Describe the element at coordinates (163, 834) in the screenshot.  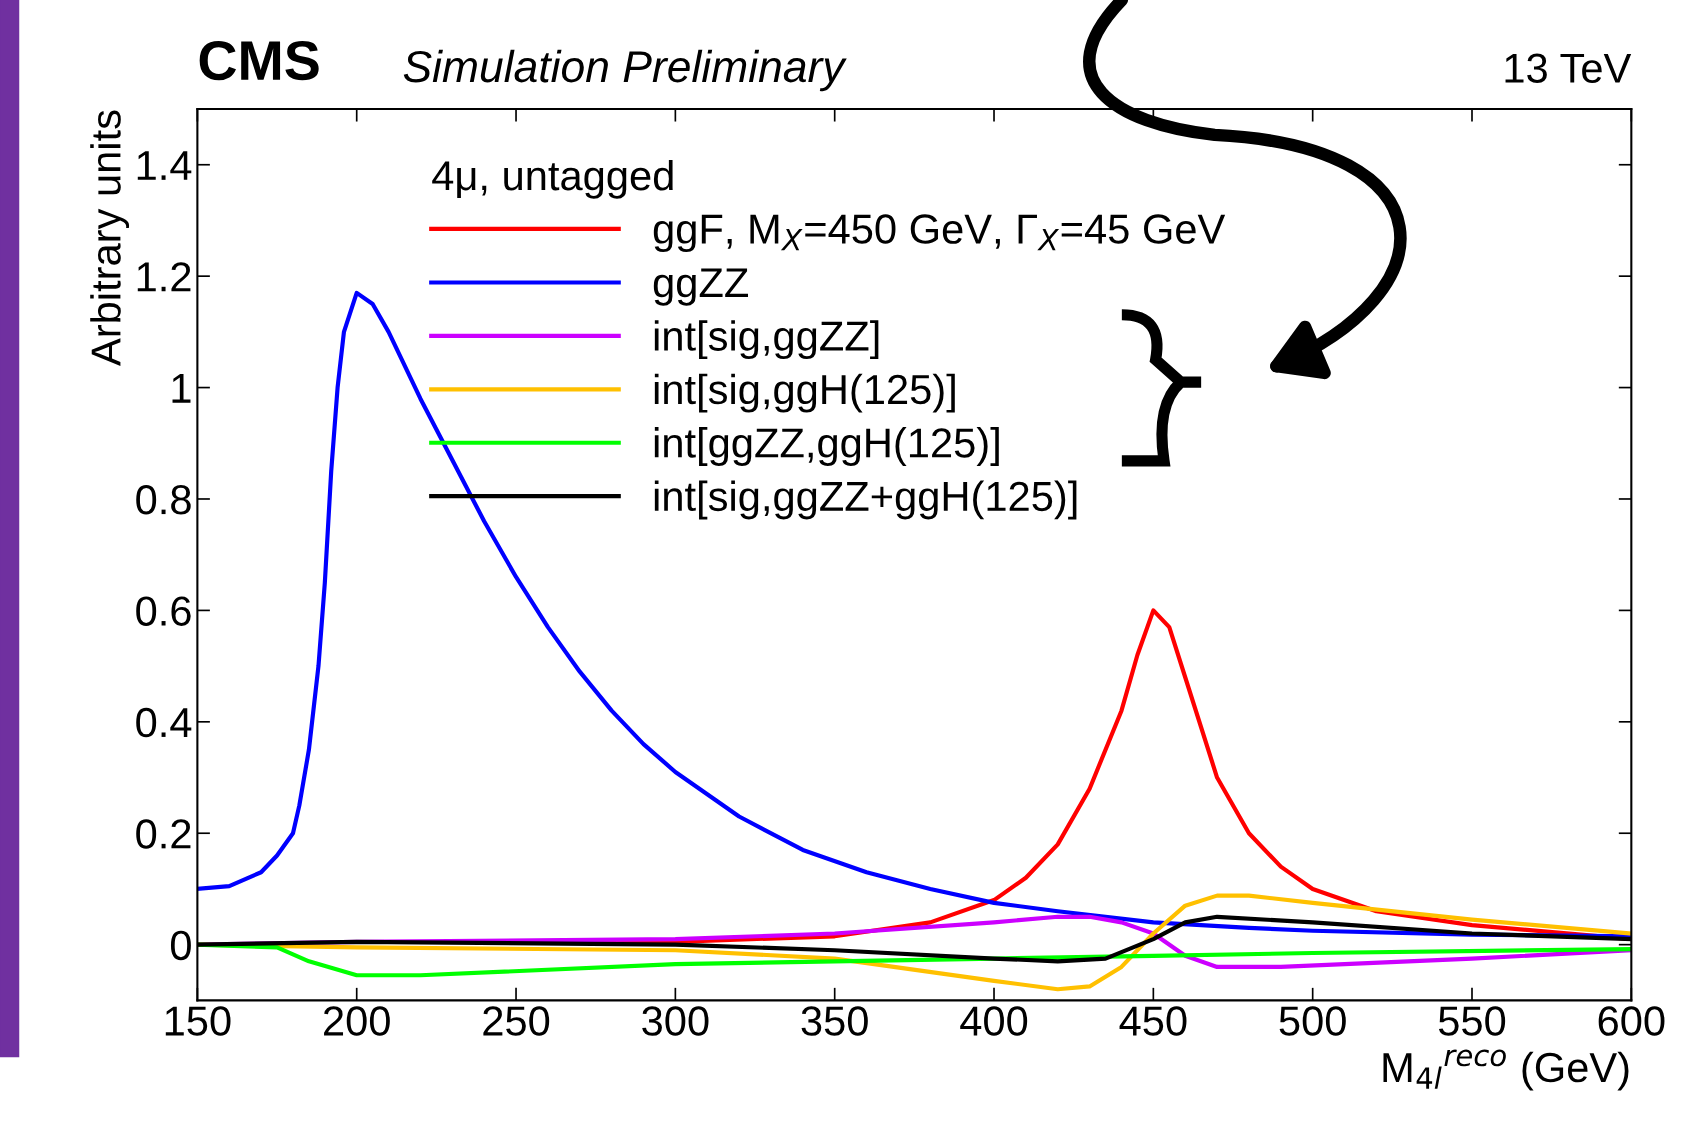
I see `y-tick-label: 0.2` at that location.